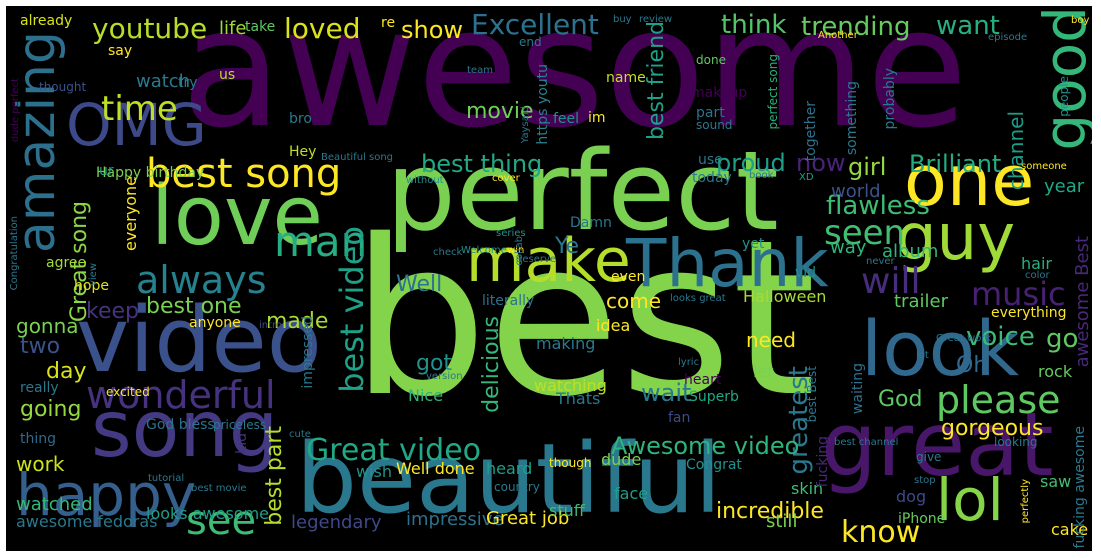 The width and height of the screenshot is (1101, 558). I want to click on word-stuff: stuff, so click(567, 510).